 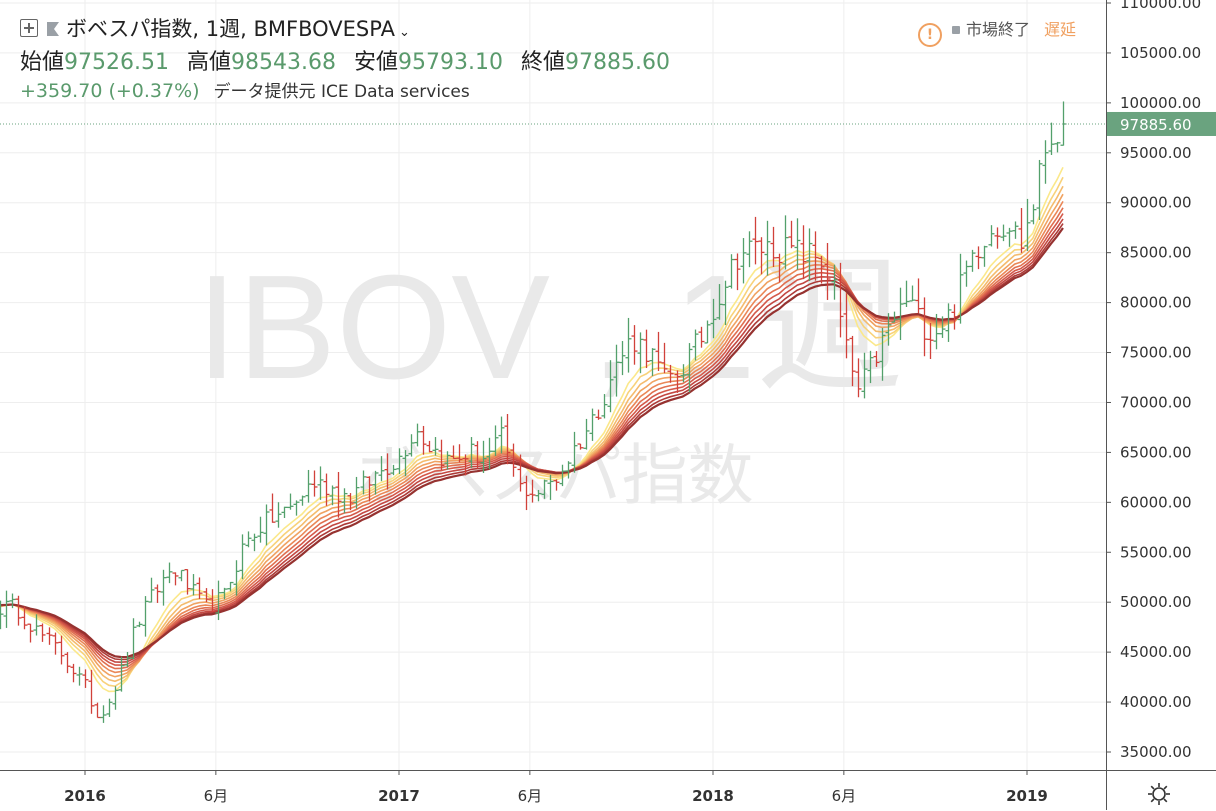 What do you see at coordinates (1156, 402) in the screenshot?
I see `y-tick-label: 70000.00` at bounding box center [1156, 402].